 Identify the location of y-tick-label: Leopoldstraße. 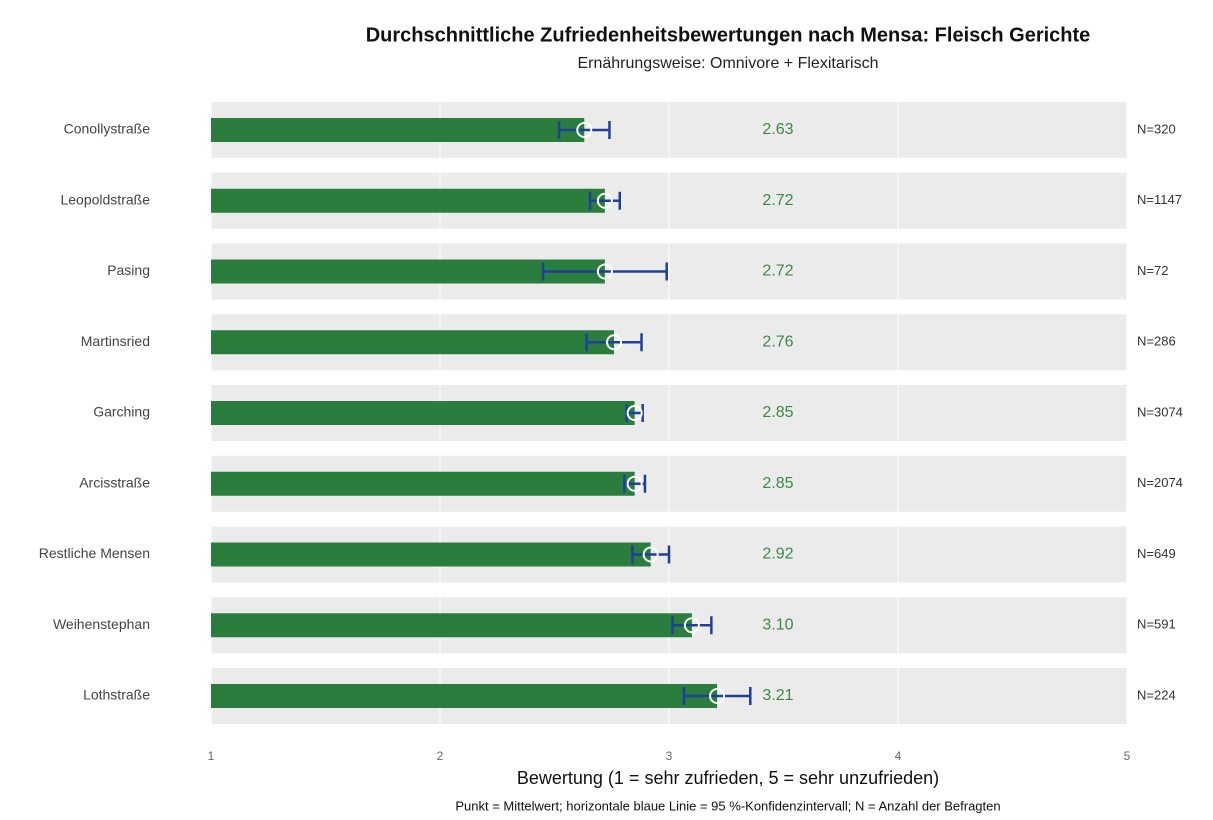
(105, 199).